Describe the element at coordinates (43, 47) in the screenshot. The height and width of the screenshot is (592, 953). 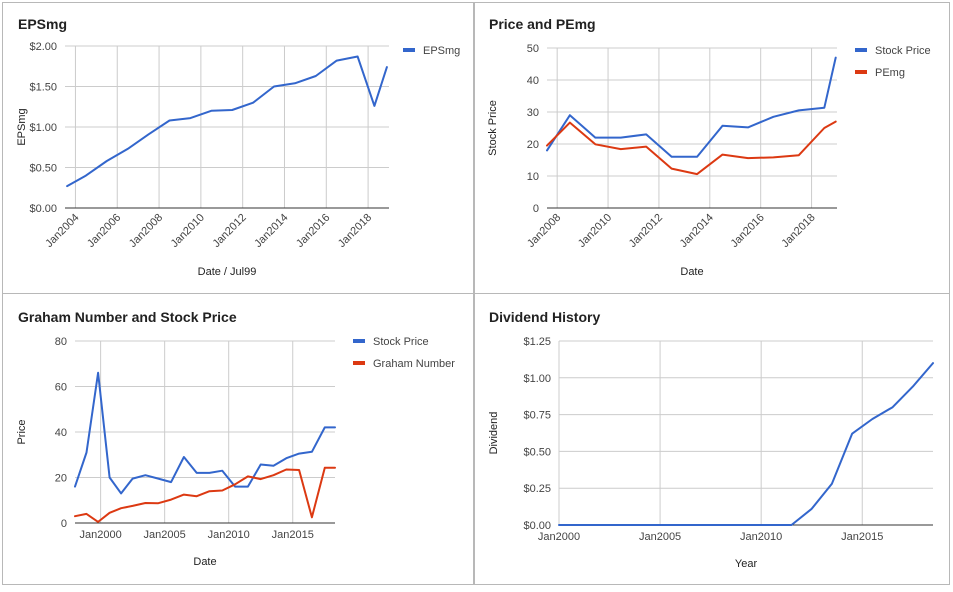
I see `y-tick-label: $2.00` at that location.